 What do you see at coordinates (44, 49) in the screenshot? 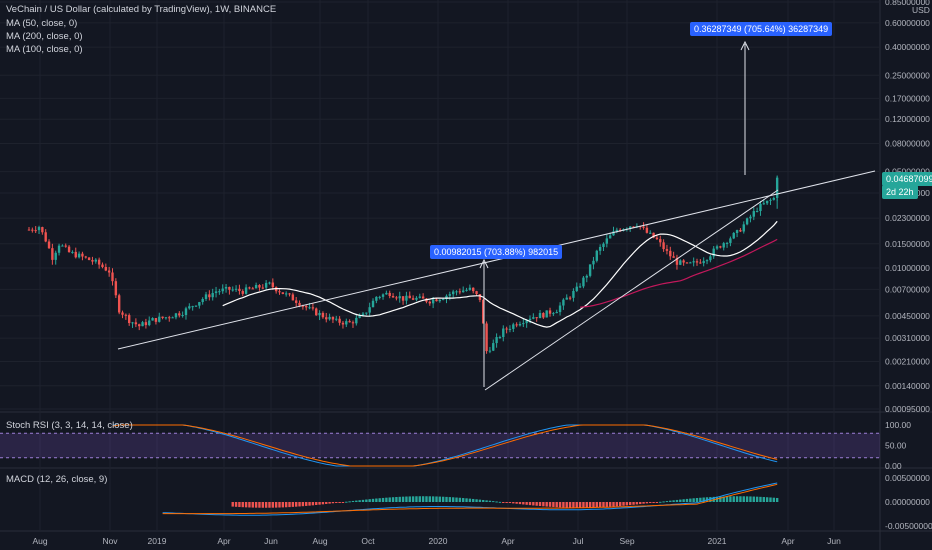
I see `ma100-legend: MA (100, close, 0)` at bounding box center [44, 49].